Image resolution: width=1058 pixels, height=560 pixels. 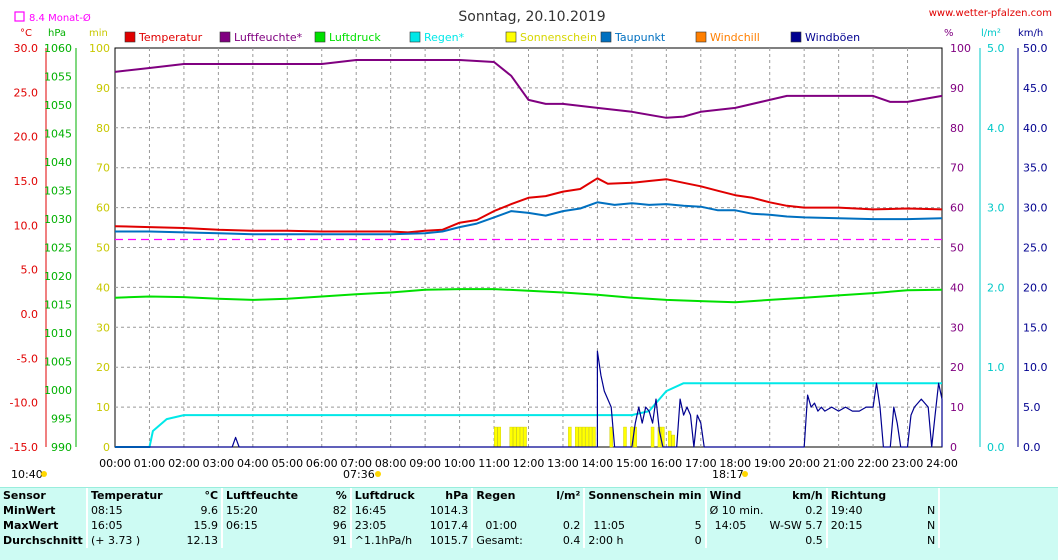 What do you see at coordinates (341, 495) in the screenshot?
I see `hdr-hum-unit: %` at bounding box center [341, 495].